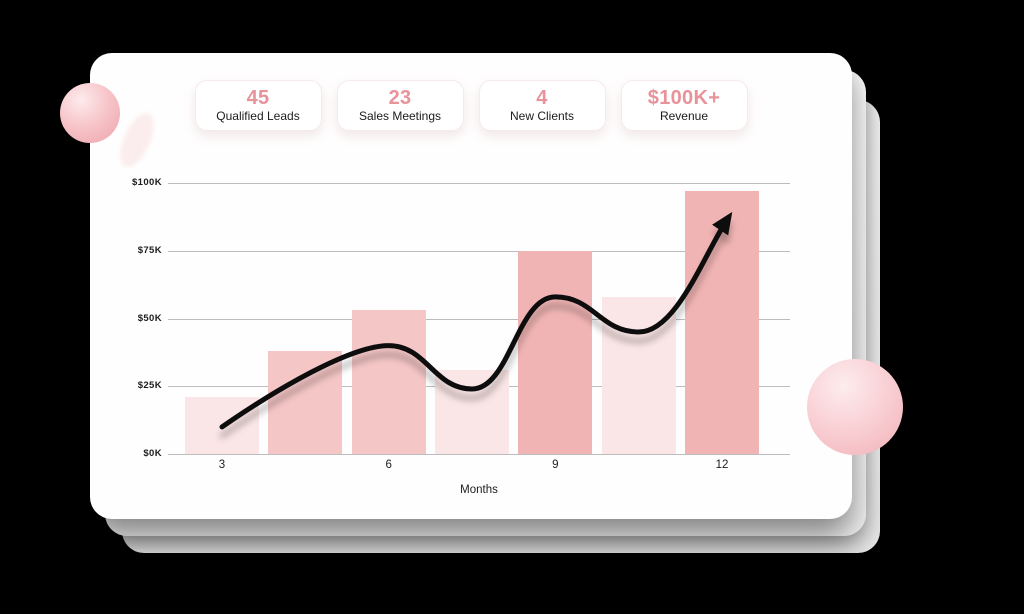 The image size is (1024, 614). What do you see at coordinates (258, 98) in the screenshot?
I see `stat-value: 45` at bounding box center [258, 98].